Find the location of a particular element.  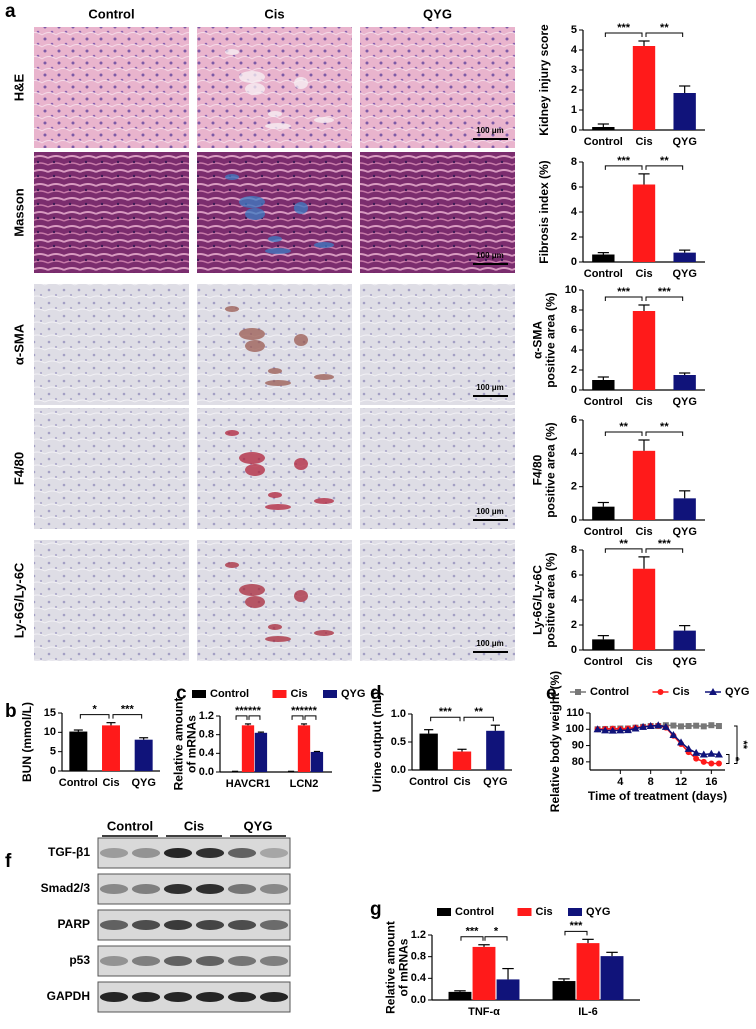

y-axis-label: Ly-6G/Ly-6C is located at coordinates (538, 600).